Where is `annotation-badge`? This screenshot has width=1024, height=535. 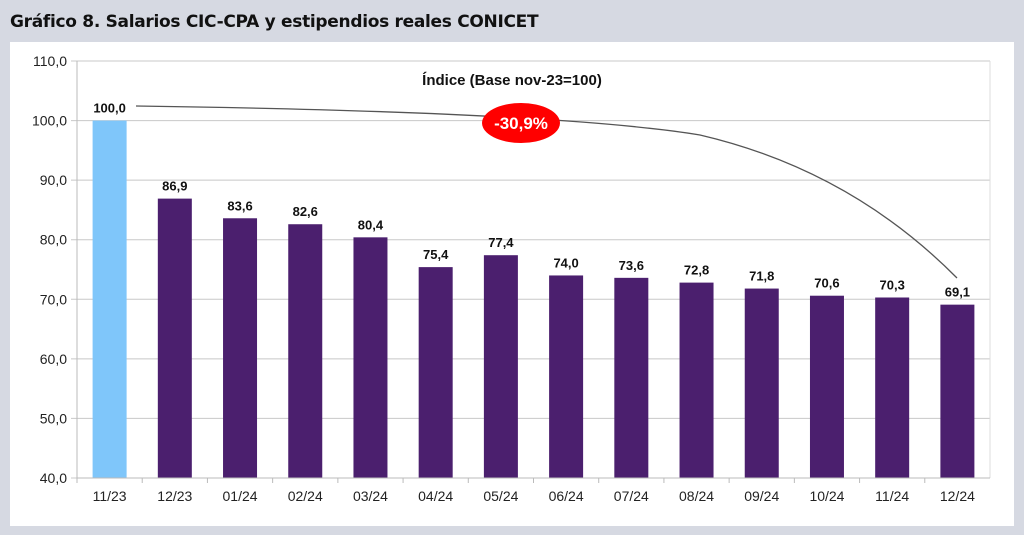
annotation-badge is located at coordinates (521, 123).